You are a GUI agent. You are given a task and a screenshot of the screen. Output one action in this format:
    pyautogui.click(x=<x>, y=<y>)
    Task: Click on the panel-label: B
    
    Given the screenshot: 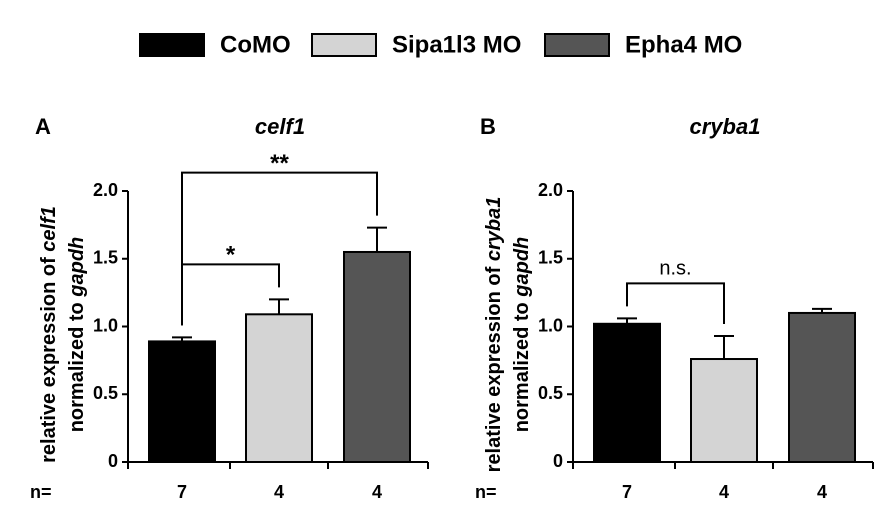 What is the action you would take?
    pyautogui.click(x=488, y=126)
    